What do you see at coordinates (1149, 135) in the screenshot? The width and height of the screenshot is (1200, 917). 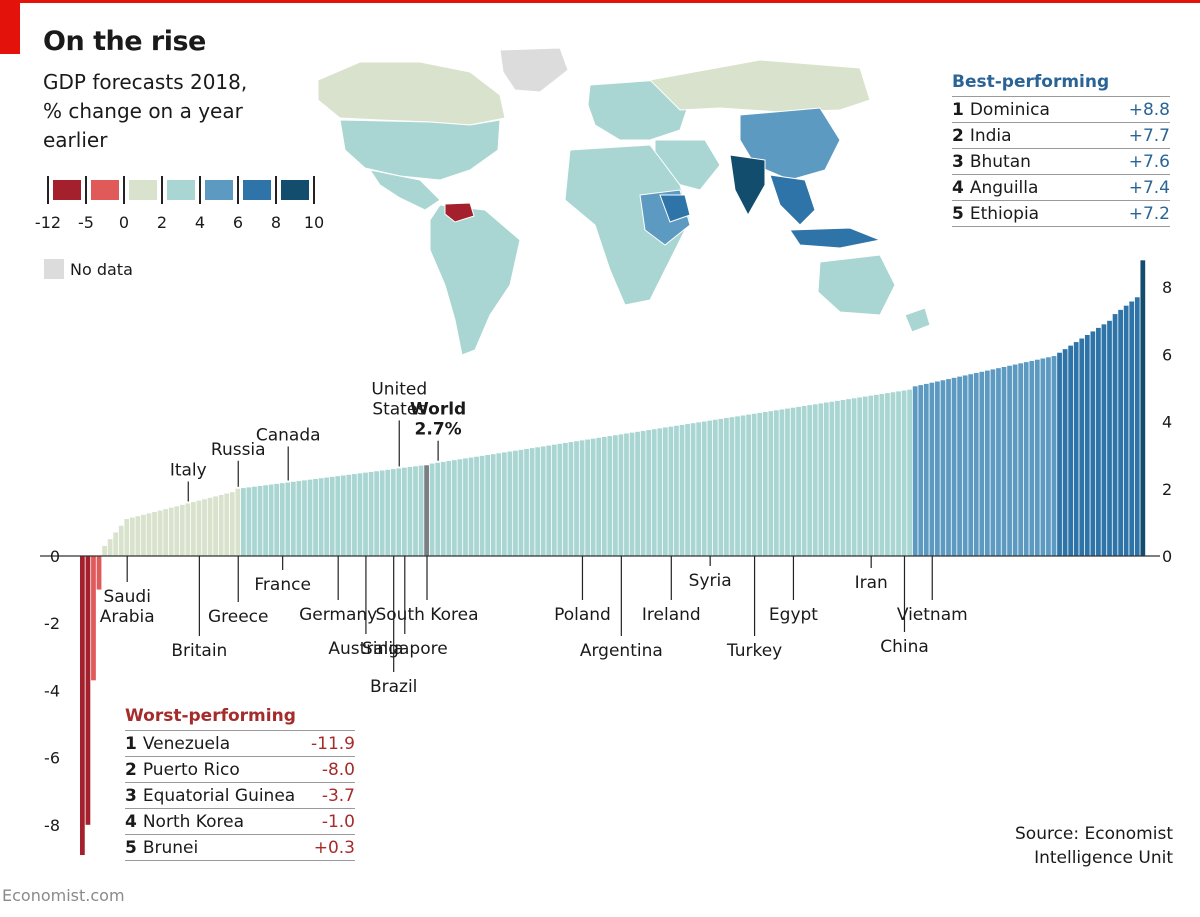 I see `best-value: +7.7` at bounding box center [1149, 135].